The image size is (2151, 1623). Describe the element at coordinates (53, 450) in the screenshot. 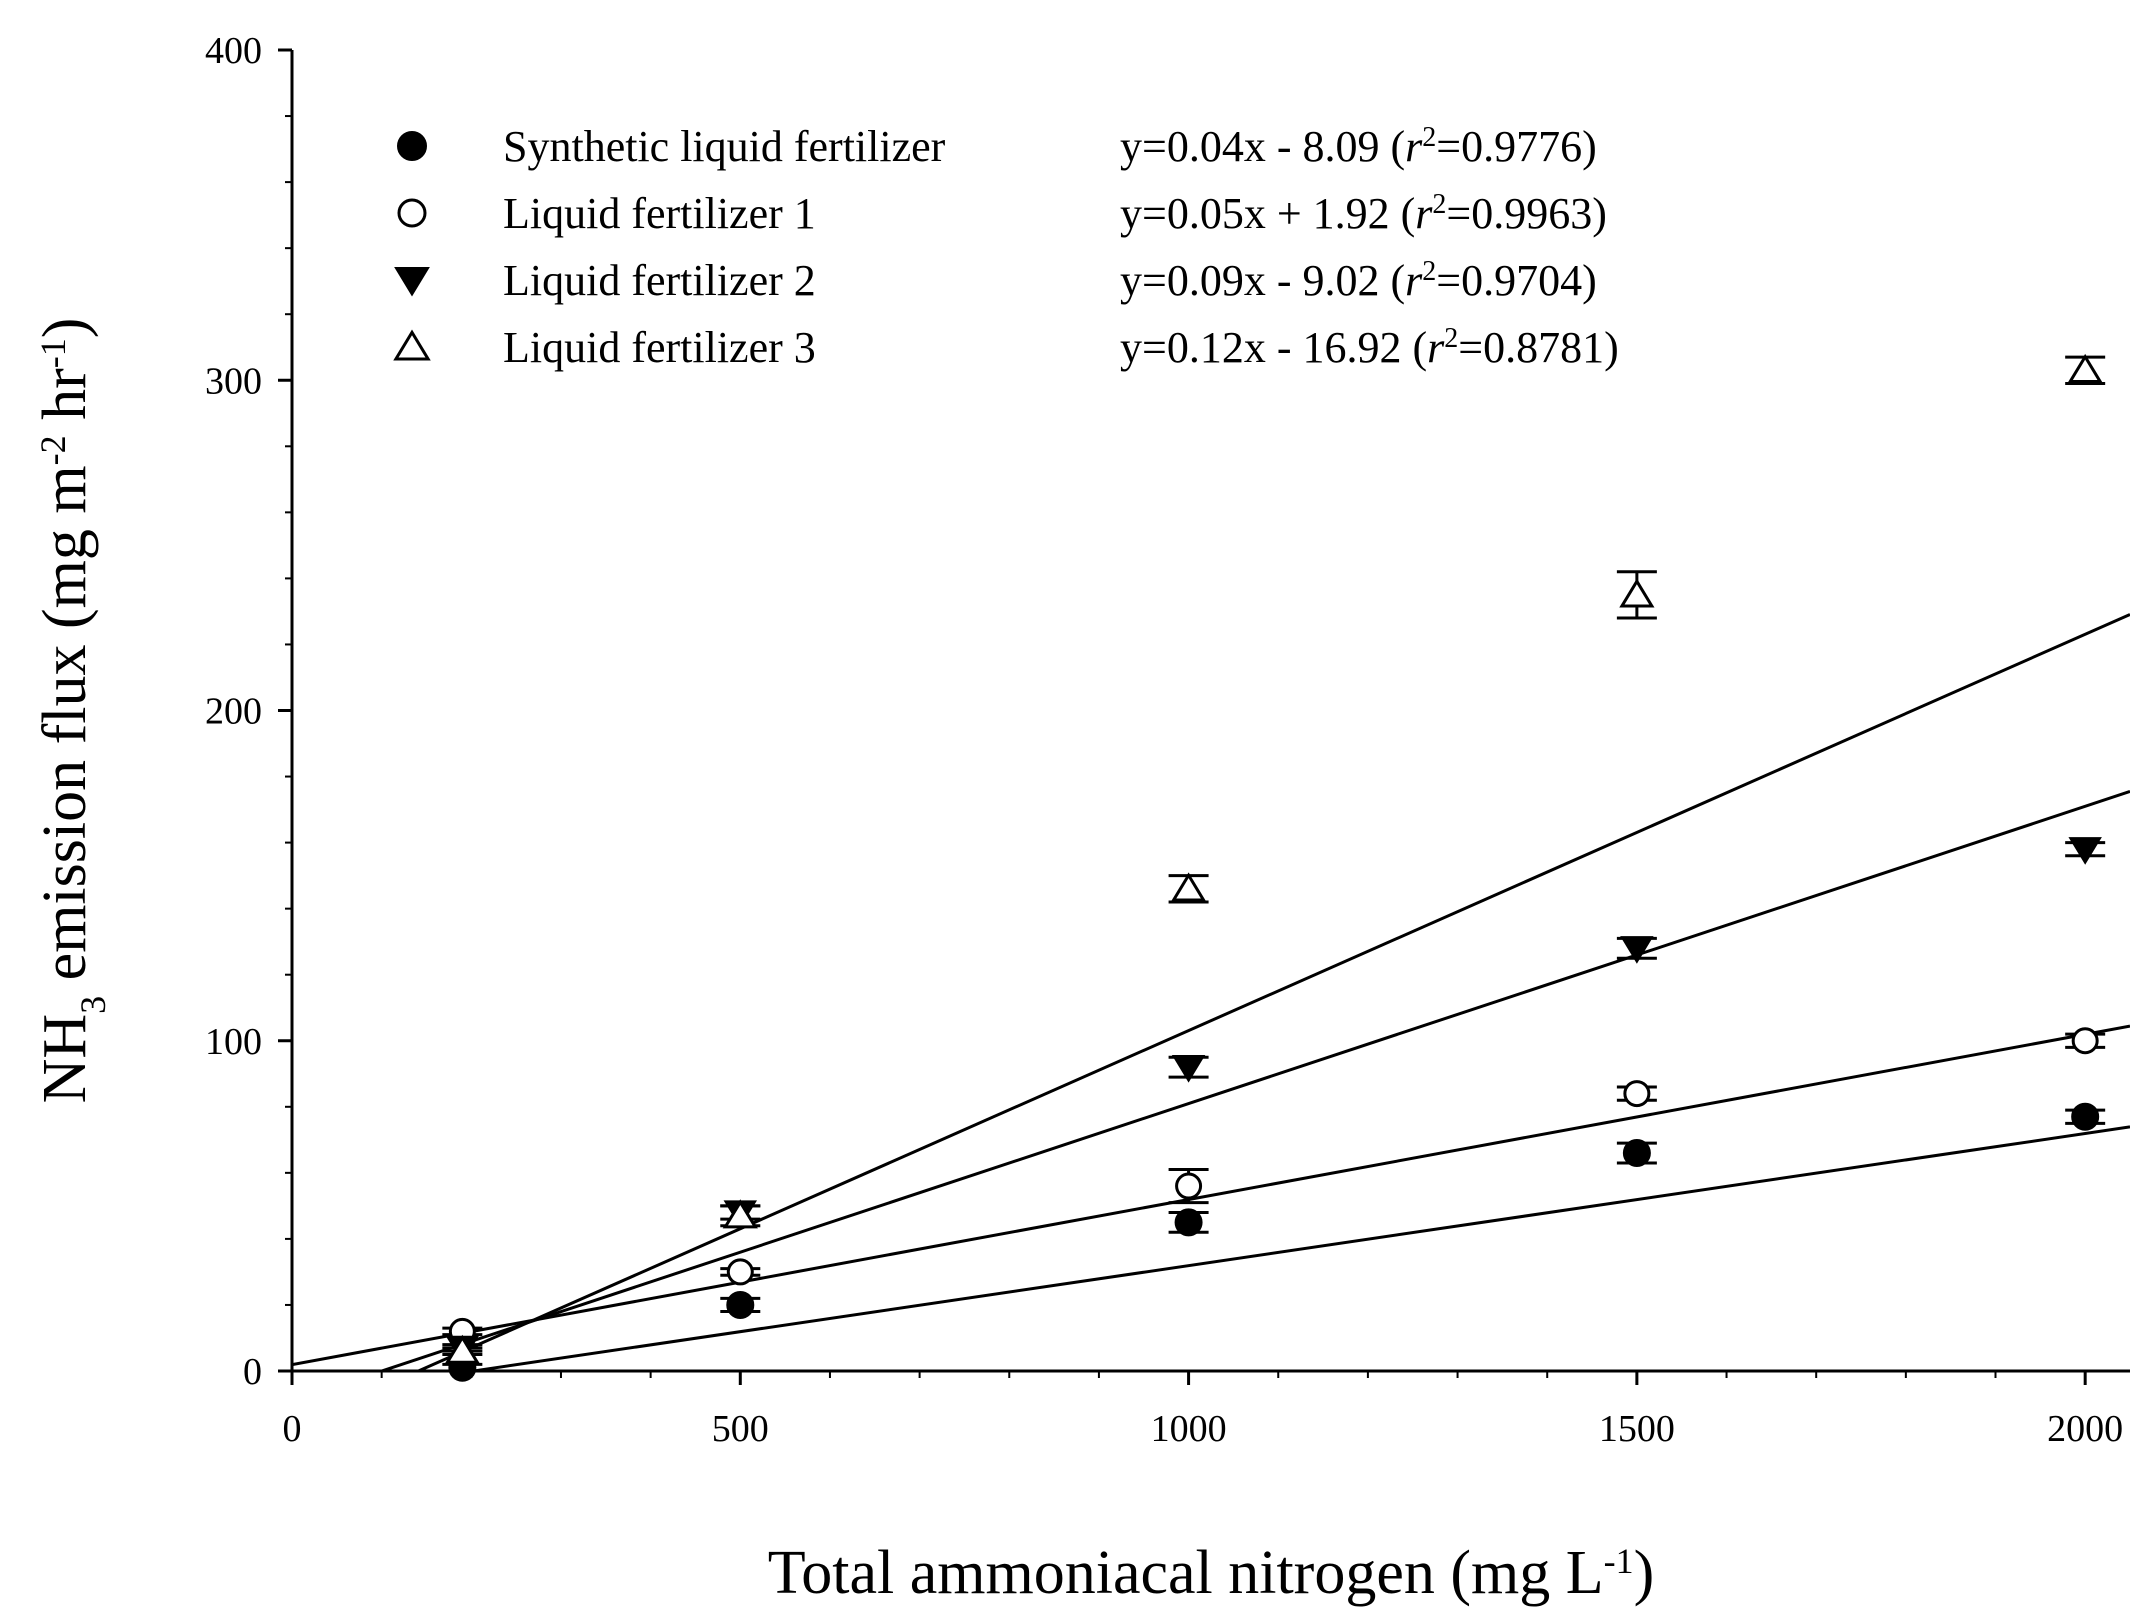

I see `y-axis-title-sup1: -2` at that location.